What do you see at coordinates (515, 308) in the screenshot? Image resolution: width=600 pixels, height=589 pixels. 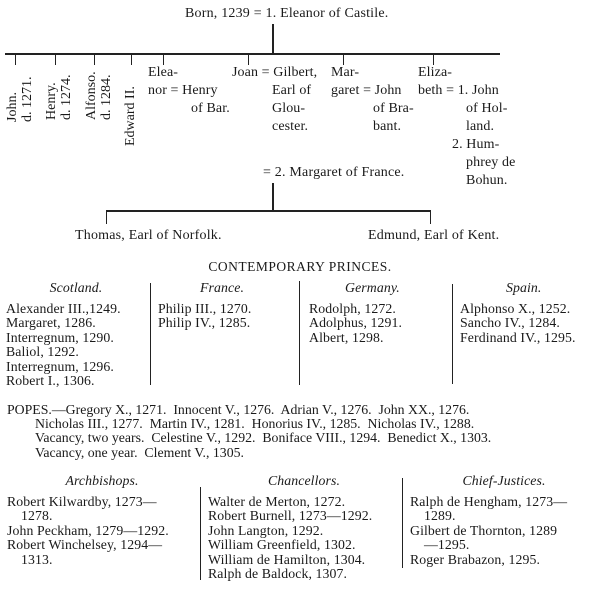 I see `list-item: Alphonso X., 1252.` at bounding box center [515, 308].